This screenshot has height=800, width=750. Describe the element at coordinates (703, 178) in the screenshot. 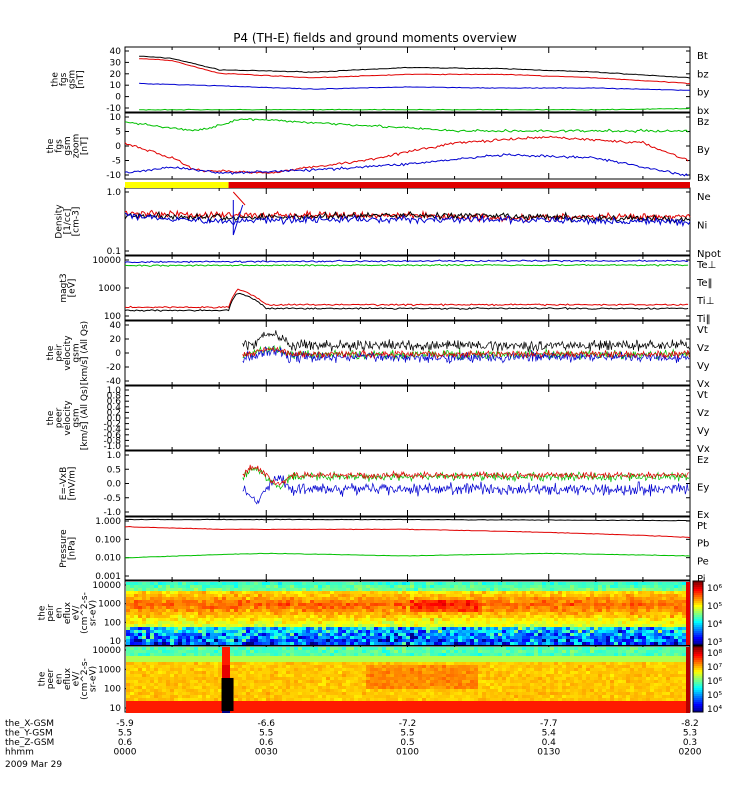

I see `legend-1-2: Bx` at that location.